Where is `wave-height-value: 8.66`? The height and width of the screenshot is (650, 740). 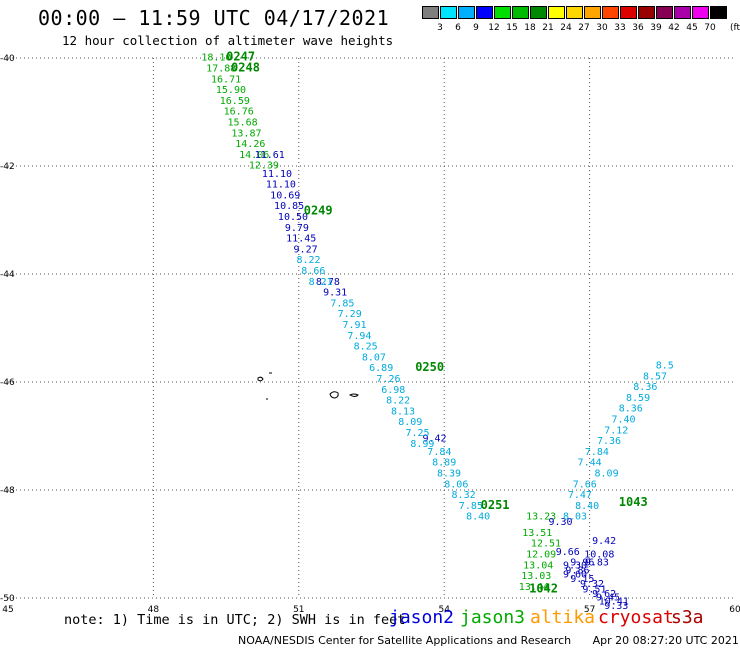 wave-height-value: 8.66 is located at coordinates (313, 271).